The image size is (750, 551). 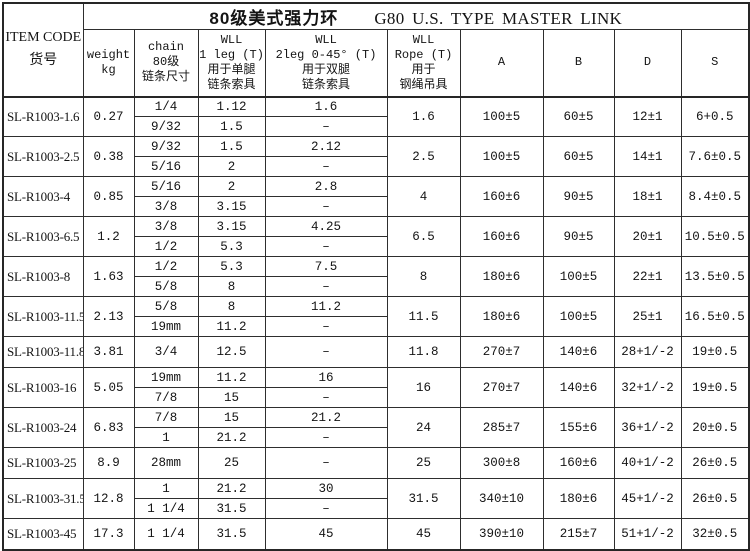 I want to click on weight-cell: 1.2, so click(x=108, y=236).